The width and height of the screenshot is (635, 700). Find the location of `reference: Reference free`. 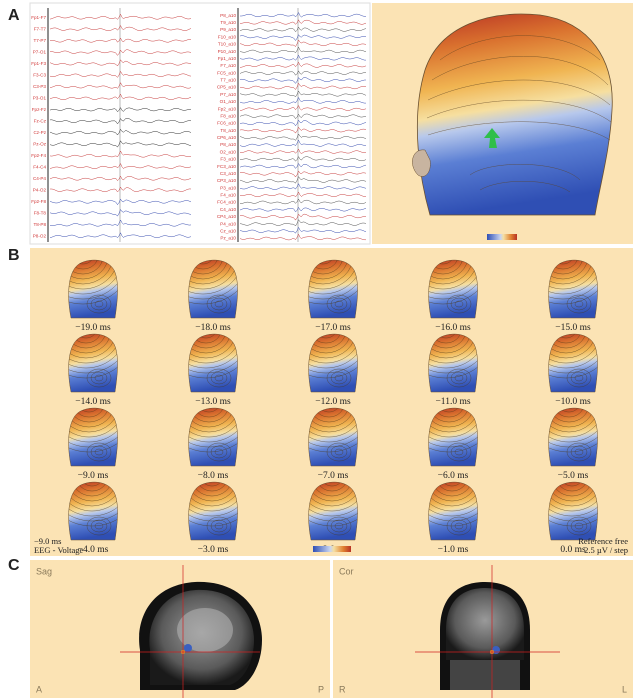

reference: Reference free is located at coordinates (603, 541).